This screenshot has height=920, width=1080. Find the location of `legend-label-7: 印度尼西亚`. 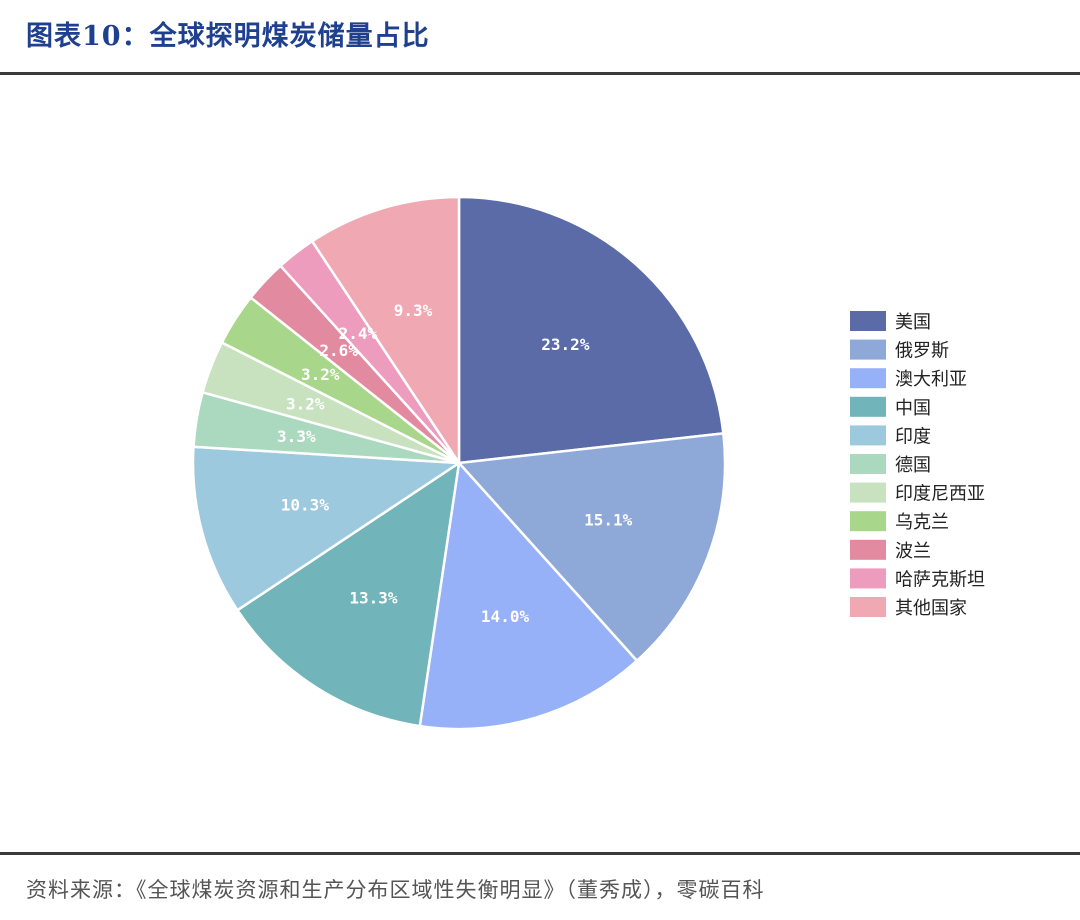

legend-label-7: 印度尼西亚 is located at coordinates (940, 494).